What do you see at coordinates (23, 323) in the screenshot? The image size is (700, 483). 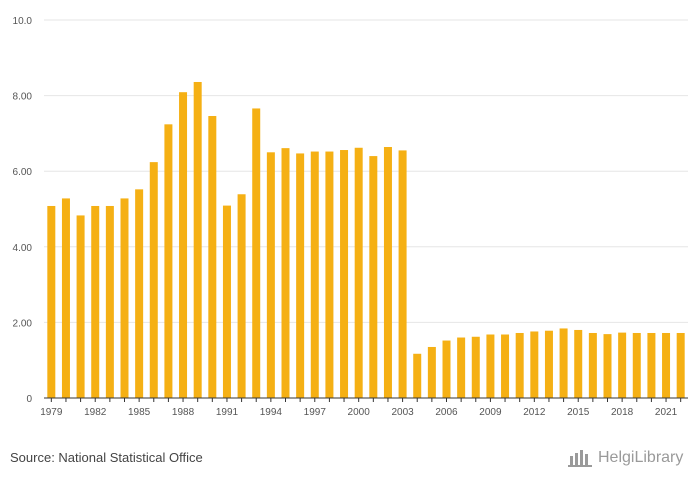 I see `y-tick-label: 2.00` at bounding box center [23, 323].